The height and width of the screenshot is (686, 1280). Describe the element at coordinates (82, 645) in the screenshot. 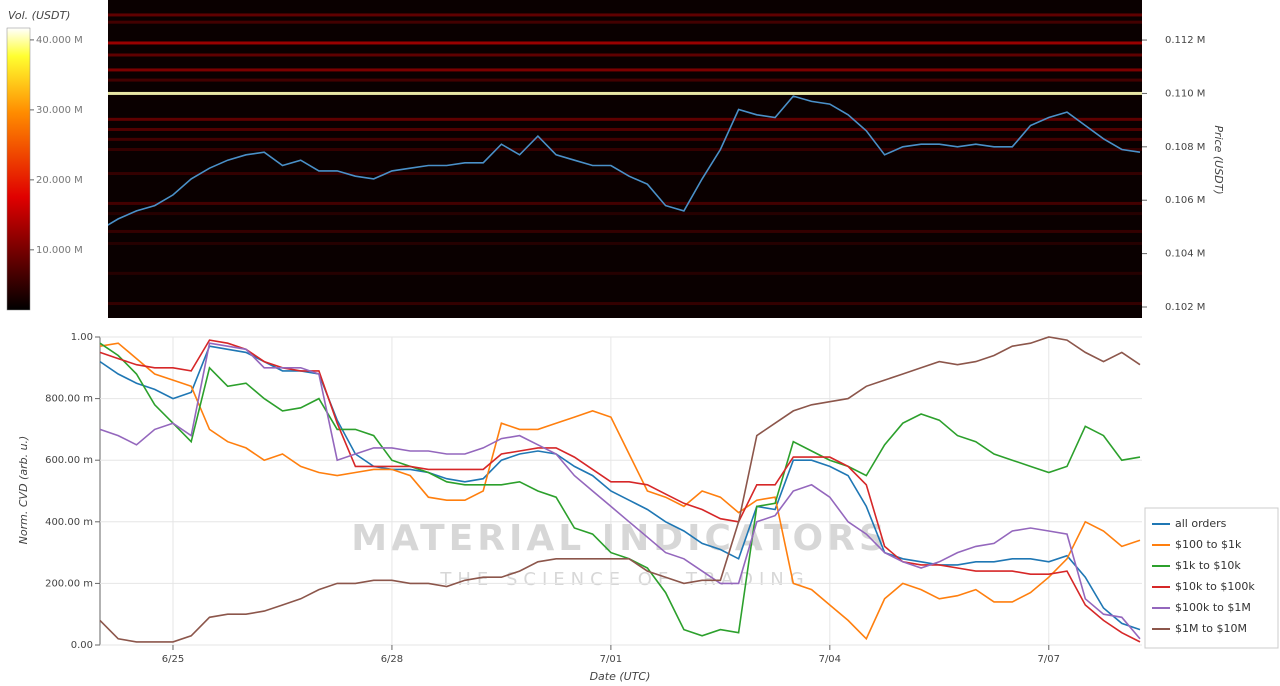

I see `y-tick-label: 0.00` at that location.